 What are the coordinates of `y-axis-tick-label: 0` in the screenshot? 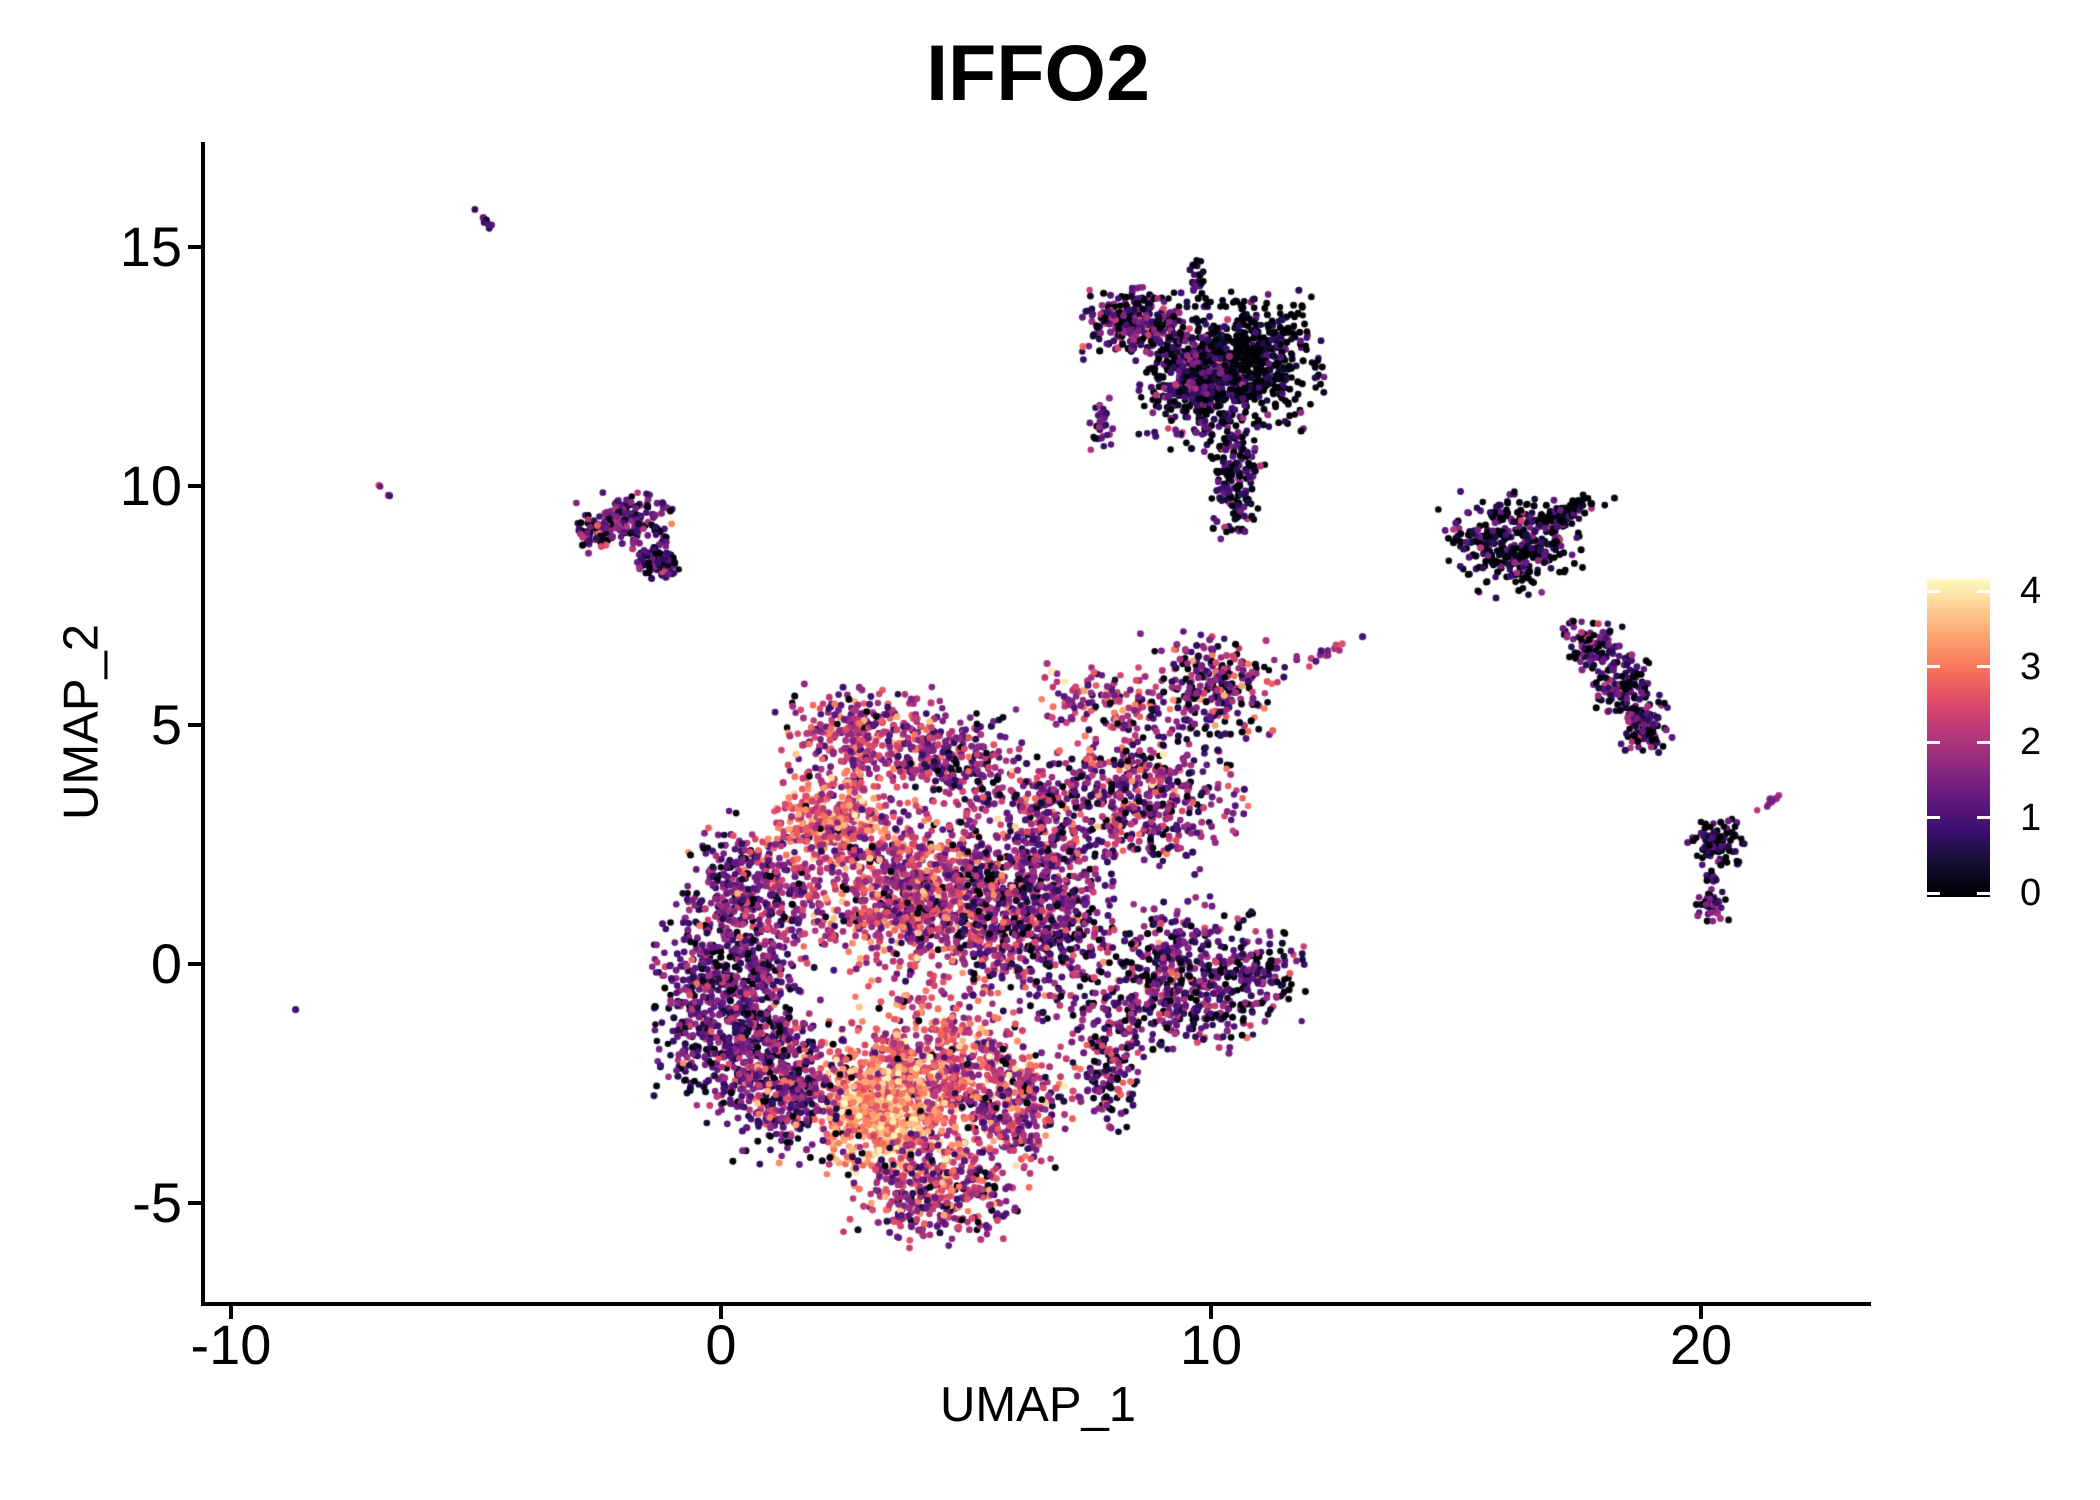 It's located at (166, 963).